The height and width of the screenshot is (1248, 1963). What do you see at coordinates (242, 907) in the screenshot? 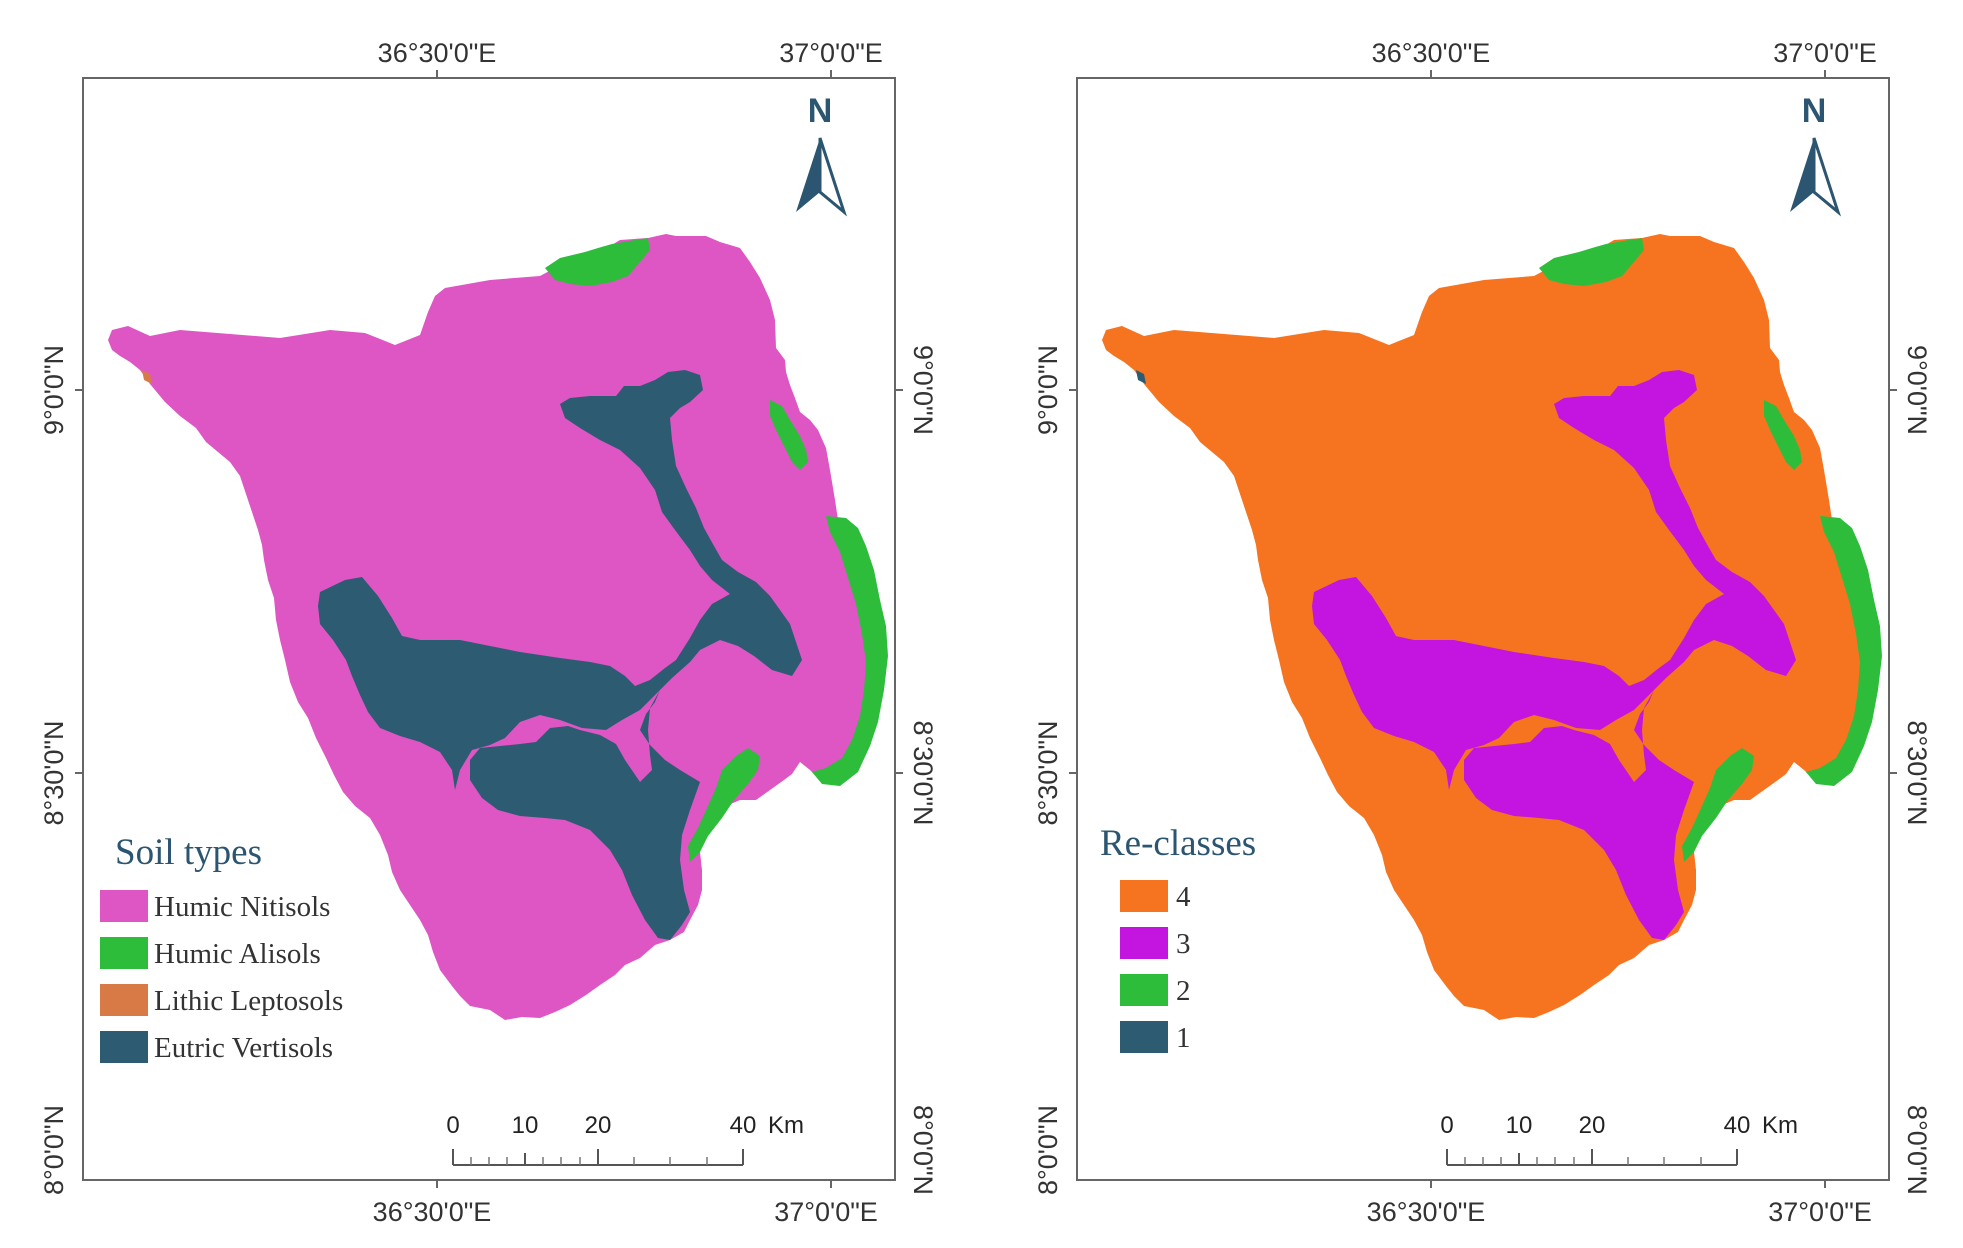
I see `legend-label: Humic Nitisols` at bounding box center [242, 907].